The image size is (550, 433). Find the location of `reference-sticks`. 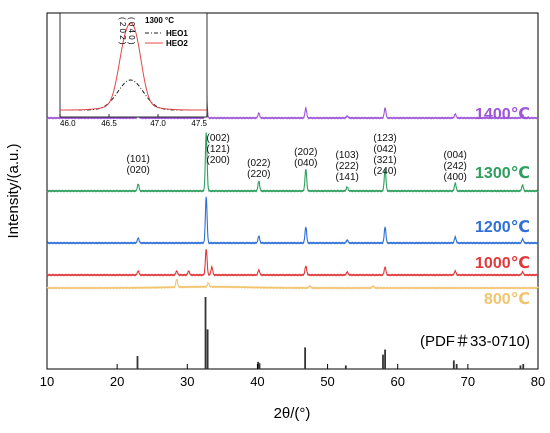

reference-sticks is located at coordinates (330, 333).